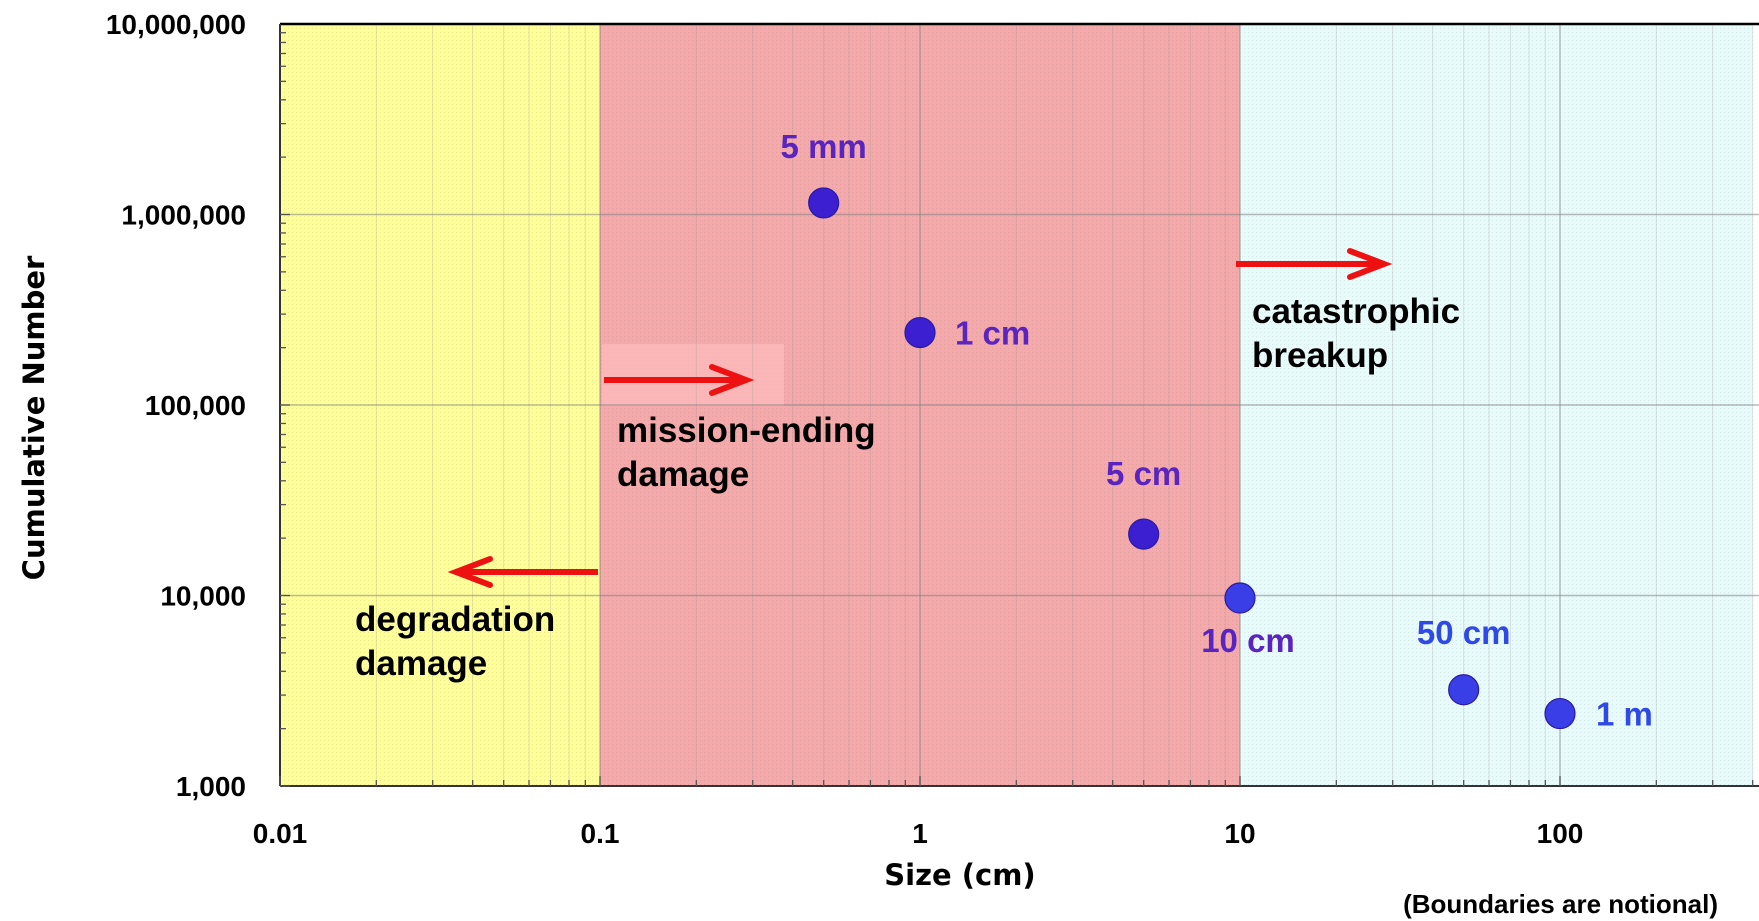 This screenshot has height=921, width=1759. Describe the element at coordinates (470, 572) in the screenshot. I see `degradation-arrow-head` at that location.